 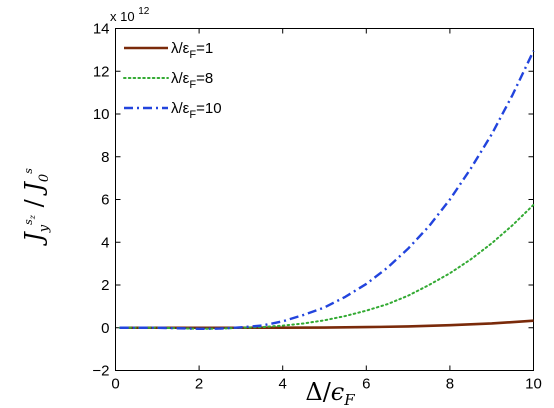 What do you see at coordinates (196, 110) in the screenshot?
I see `legend-label-3: λ/εF=10` at bounding box center [196, 110].